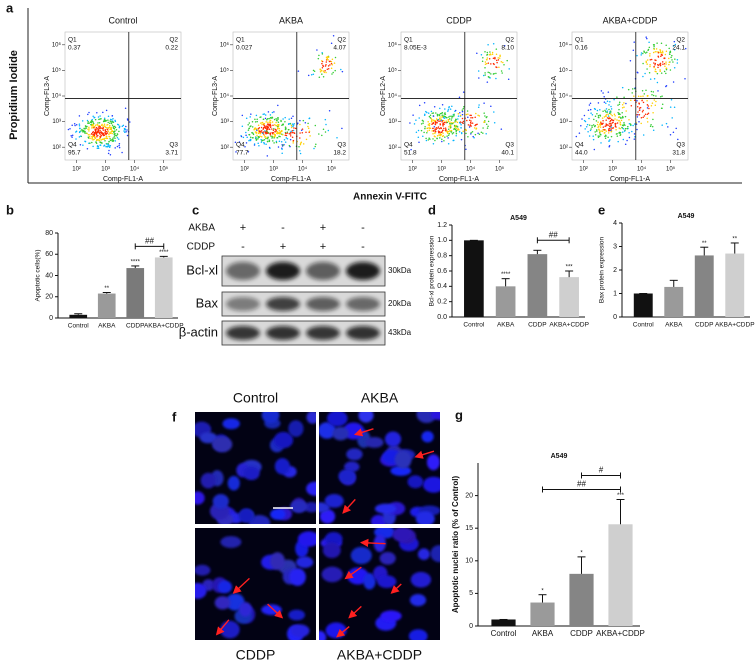 This screenshot has width=756, height=668. Describe the element at coordinates (518, 218) in the screenshot. I see `chart-title: A549` at that location.